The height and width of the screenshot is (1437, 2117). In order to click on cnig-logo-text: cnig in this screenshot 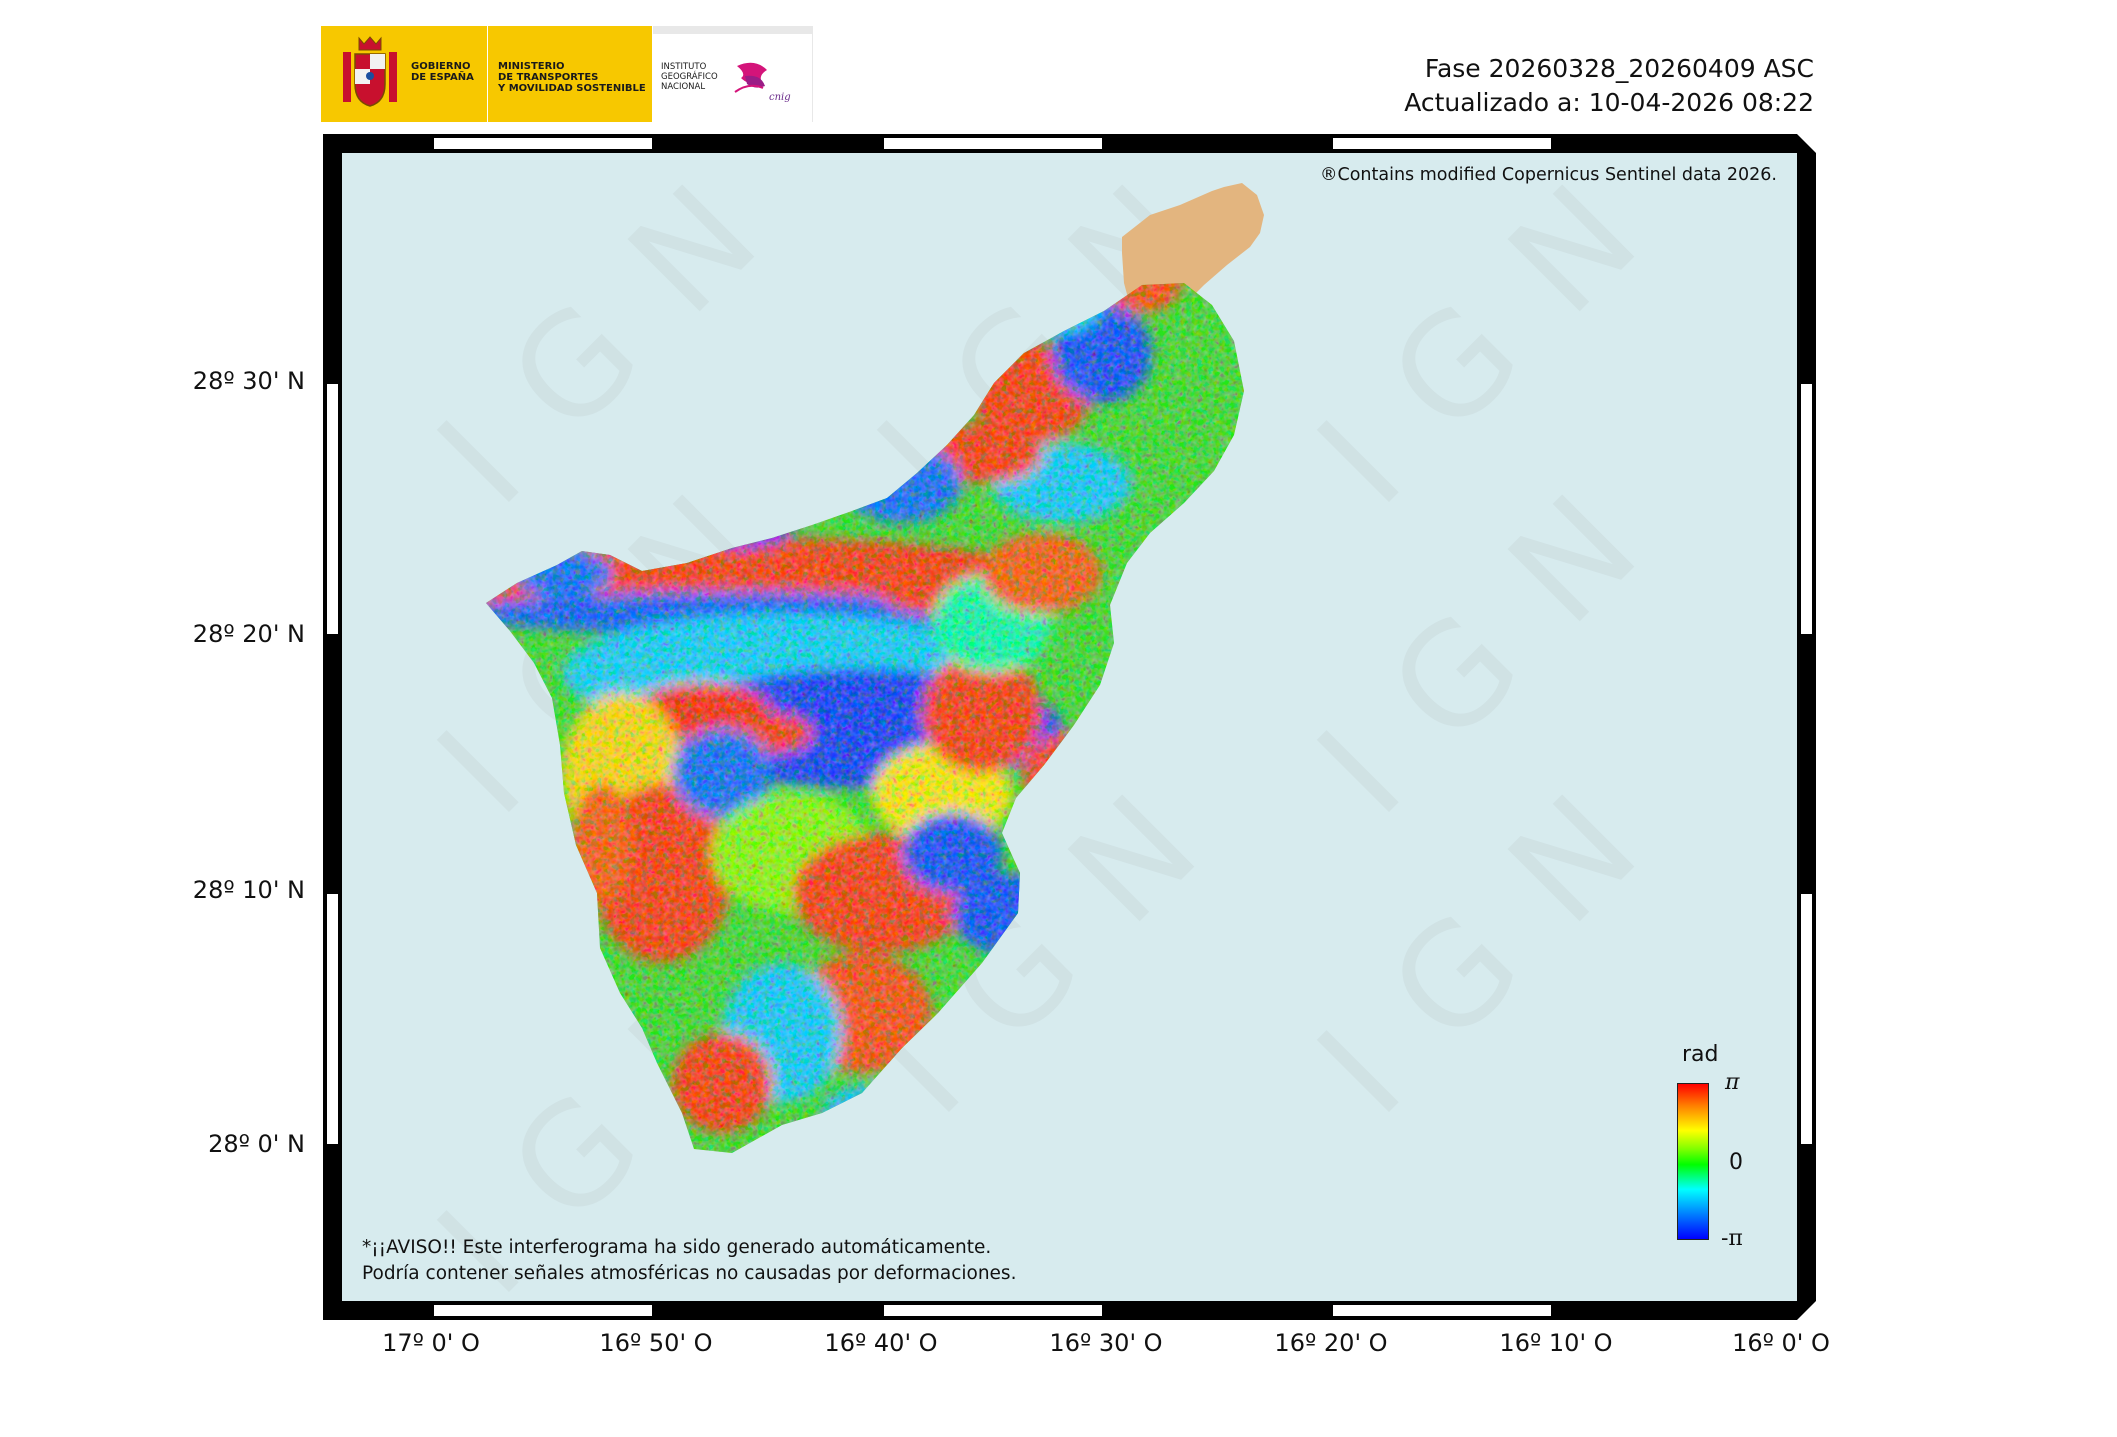, I will do `click(780, 97)`.